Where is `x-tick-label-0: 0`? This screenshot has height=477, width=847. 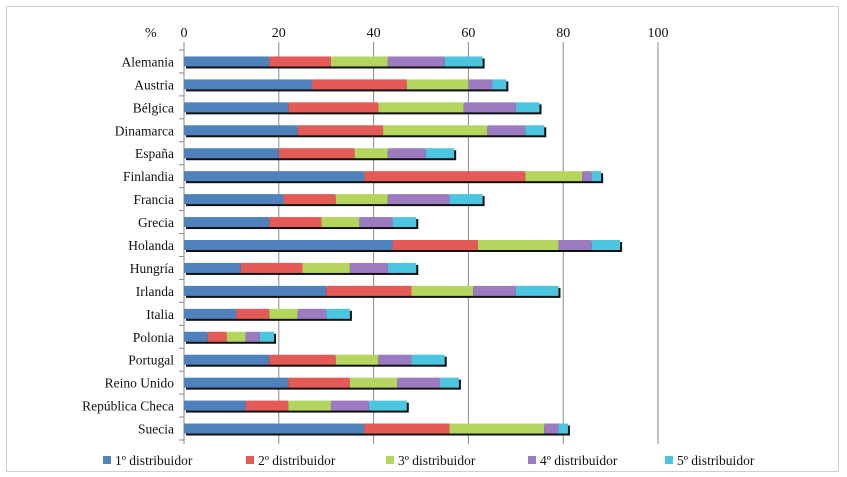 x-tick-label-0: 0 is located at coordinates (184, 33).